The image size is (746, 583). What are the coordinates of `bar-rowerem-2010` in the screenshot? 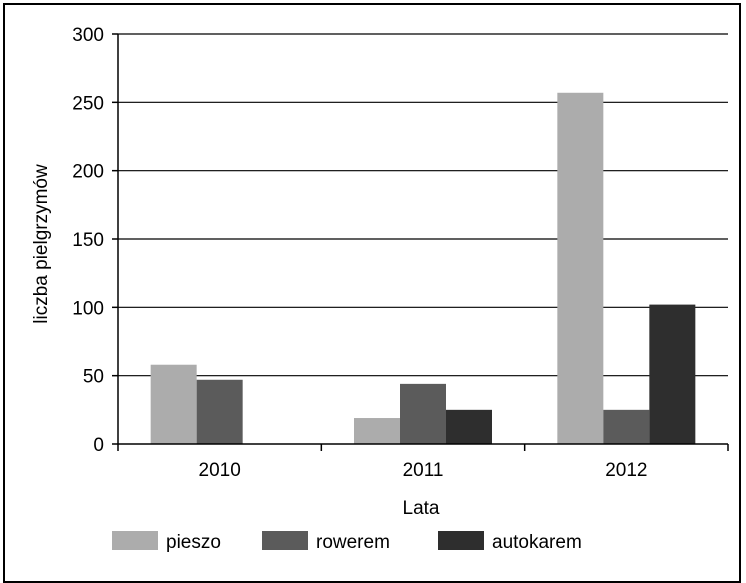 It's located at (219, 411).